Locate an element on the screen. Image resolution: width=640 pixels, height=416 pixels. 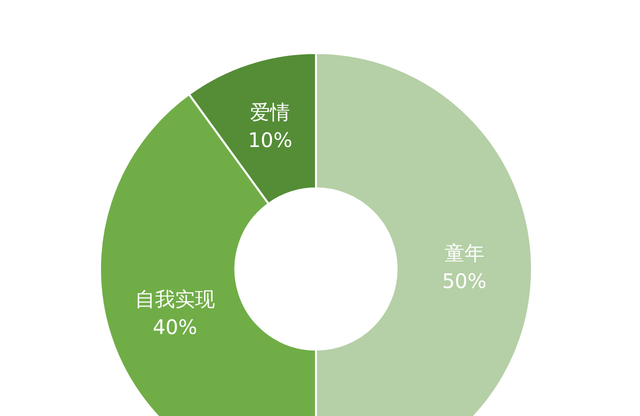
slice-label: 自我实现 is located at coordinates (174, 299).